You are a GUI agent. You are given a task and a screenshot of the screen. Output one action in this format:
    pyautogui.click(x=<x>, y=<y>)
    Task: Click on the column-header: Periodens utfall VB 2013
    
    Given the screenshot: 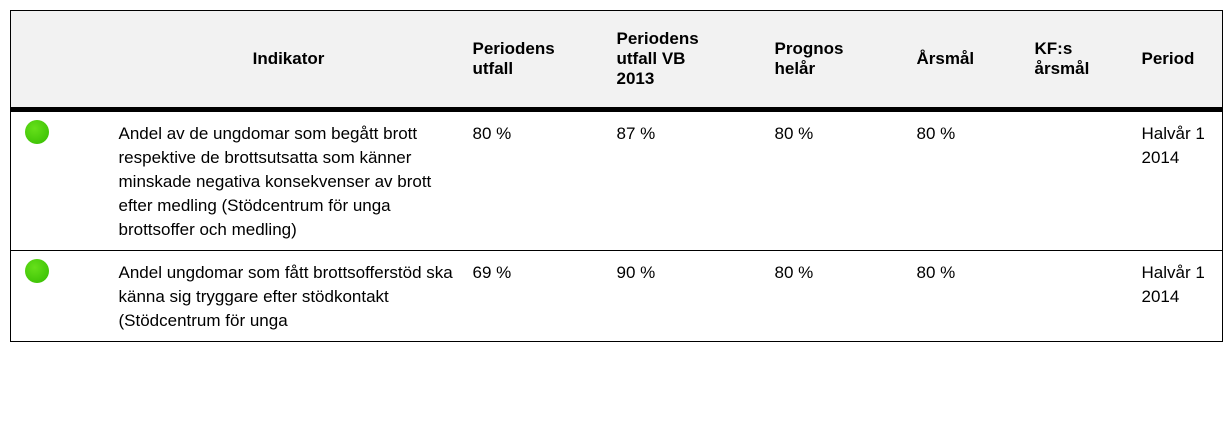 What is the action you would take?
    pyautogui.click(x=689, y=61)
    